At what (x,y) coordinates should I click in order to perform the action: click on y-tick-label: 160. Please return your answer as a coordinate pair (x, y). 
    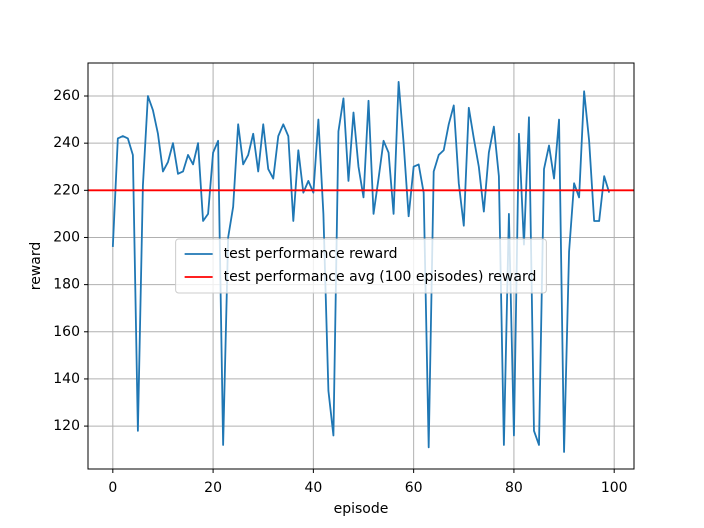
    Looking at the image, I should click on (66, 332).